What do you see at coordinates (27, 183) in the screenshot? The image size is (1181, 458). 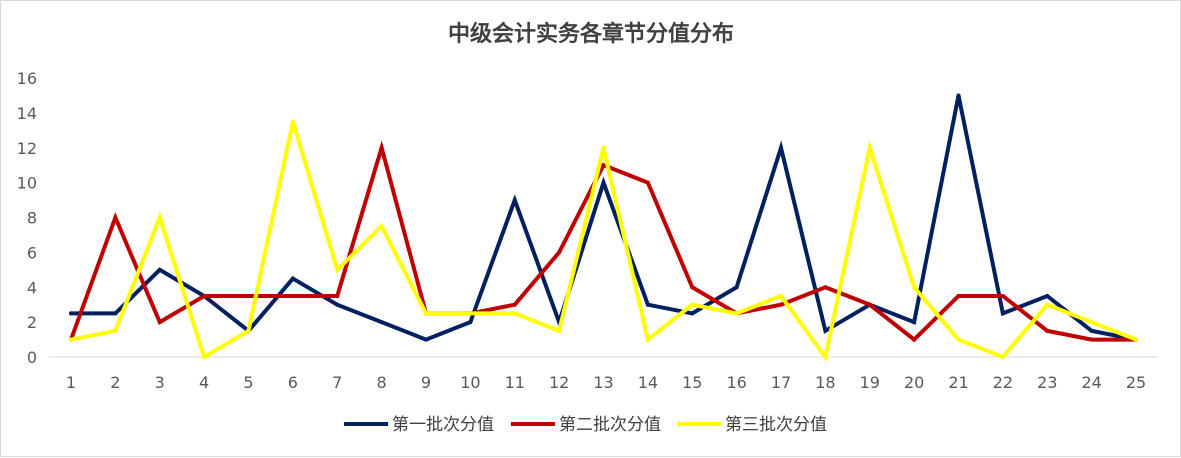 I see `y-tick-label: 10` at bounding box center [27, 183].